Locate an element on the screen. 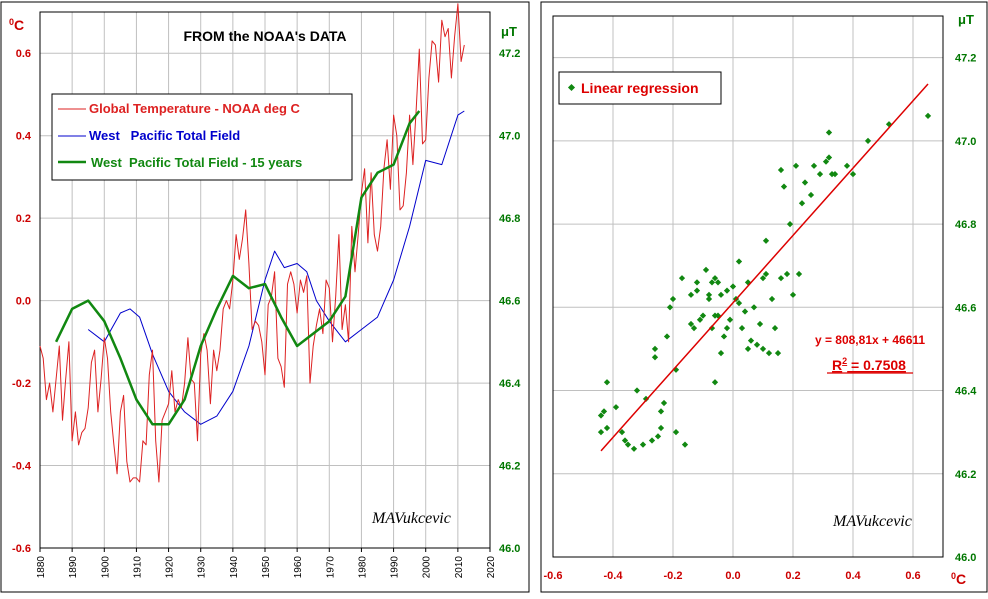 This screenshot has width=988, height=599. r2-value: = 0.7508 is located at coordinates (876, 365).